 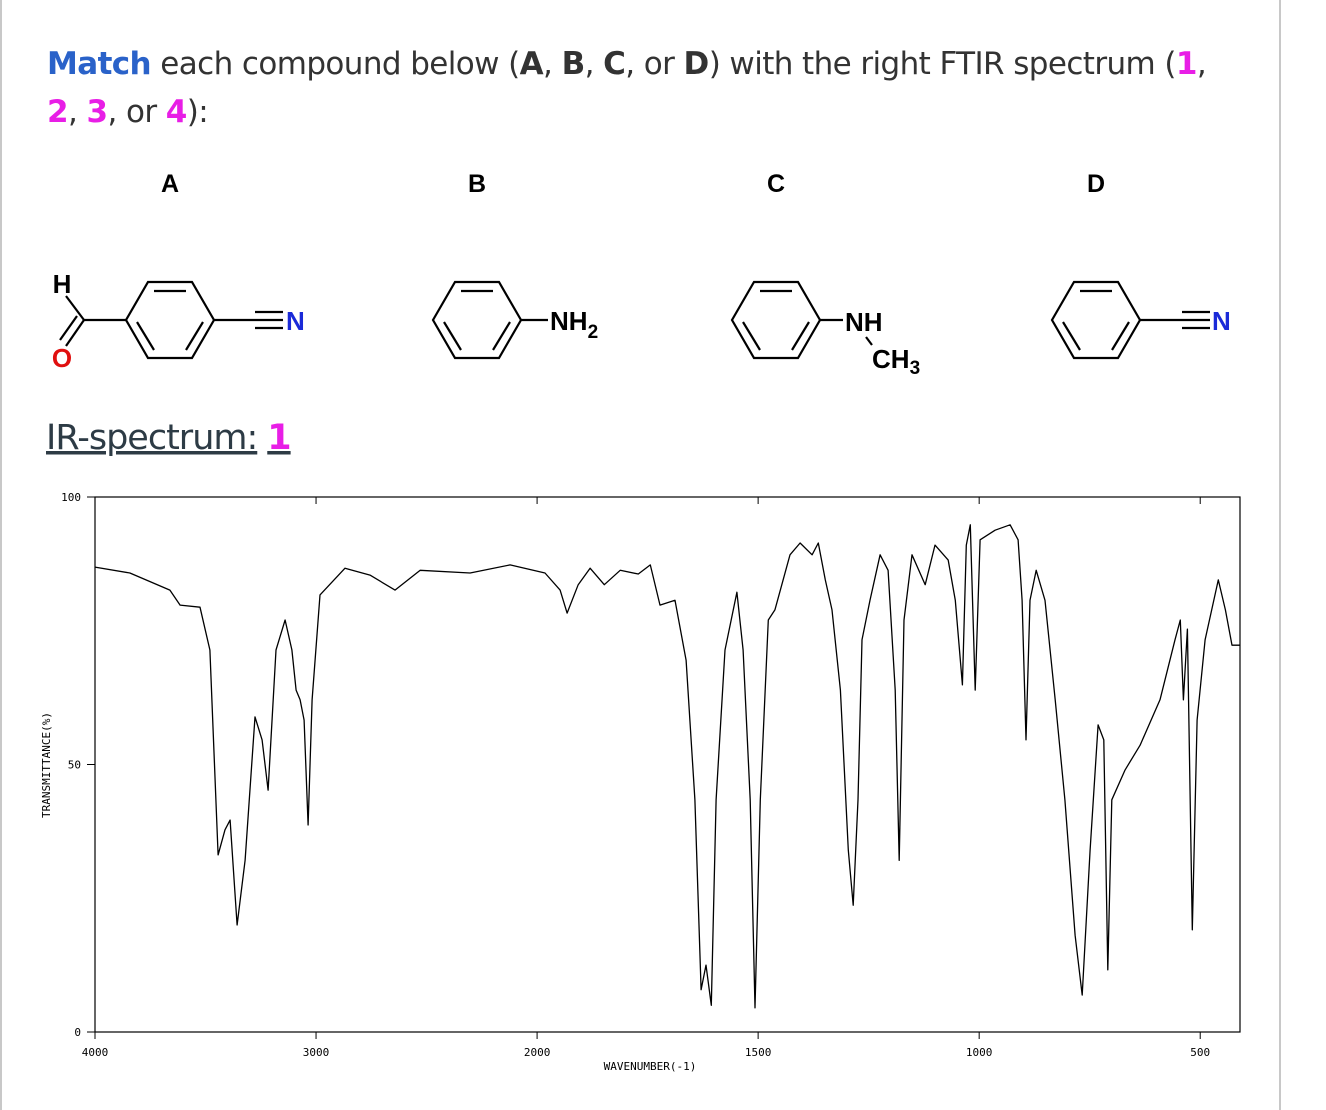 What do you see at coordinates (99, 64) in the screenshot?
I see `question-text: Match` at bounding box center [99, 64].